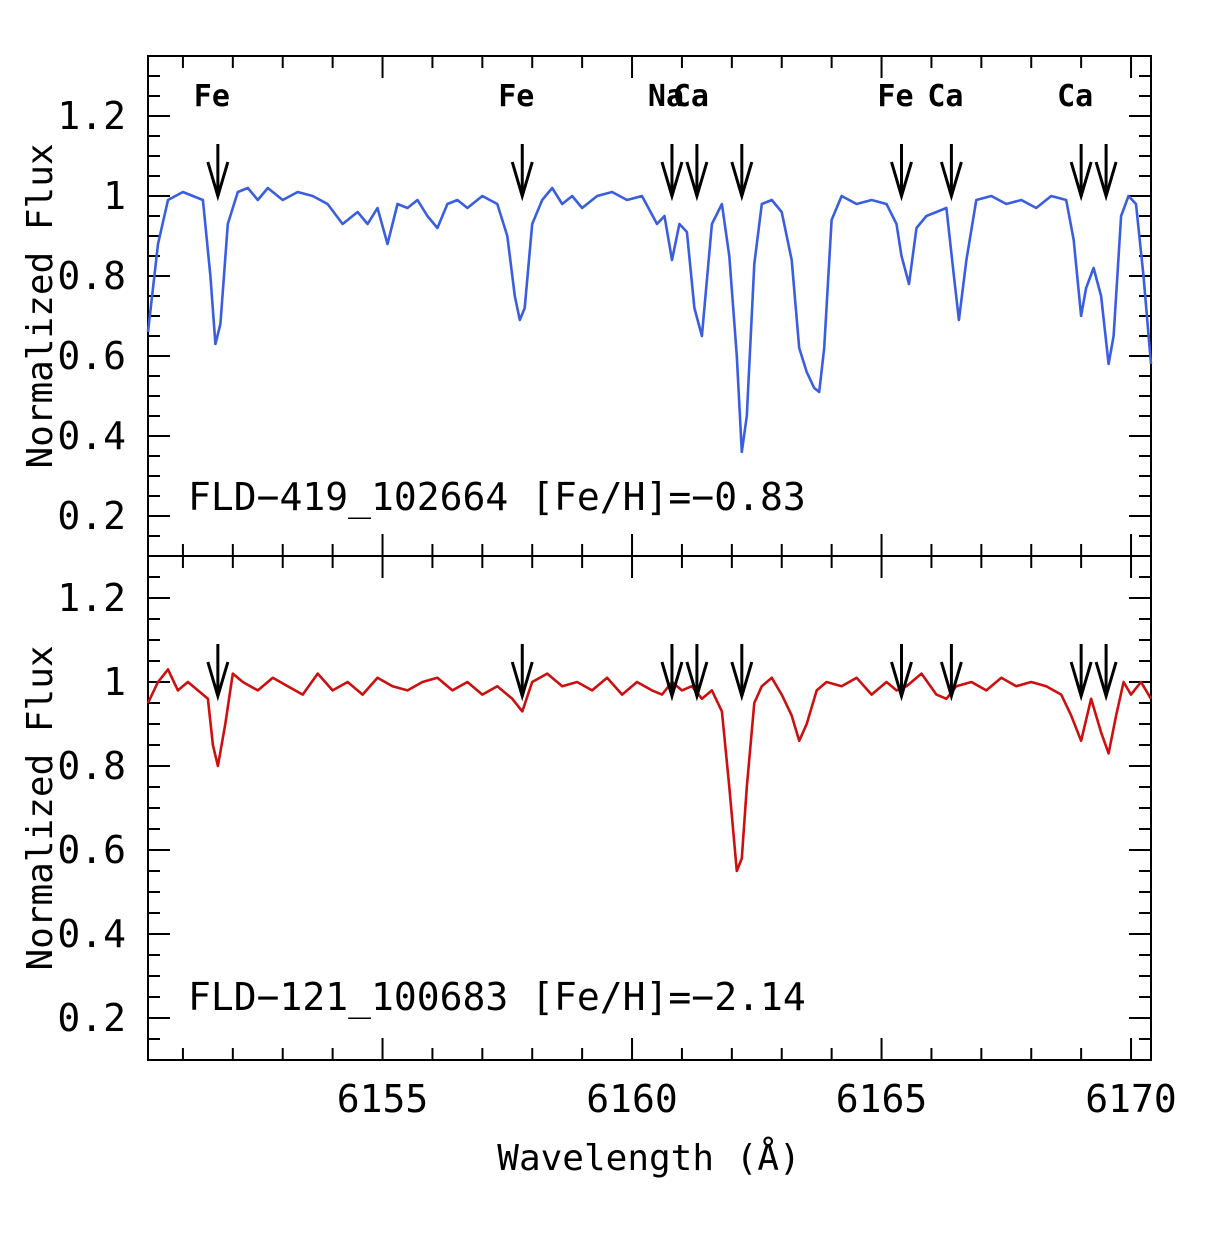 This screenshot has height=1242, width=1217. What do you see at coordinates (497, 997) in the screenshot?
I see `bottom-panel-title: FLD−121_100683 [Fe/H]=−2.14` at bounding box center [497, 997].